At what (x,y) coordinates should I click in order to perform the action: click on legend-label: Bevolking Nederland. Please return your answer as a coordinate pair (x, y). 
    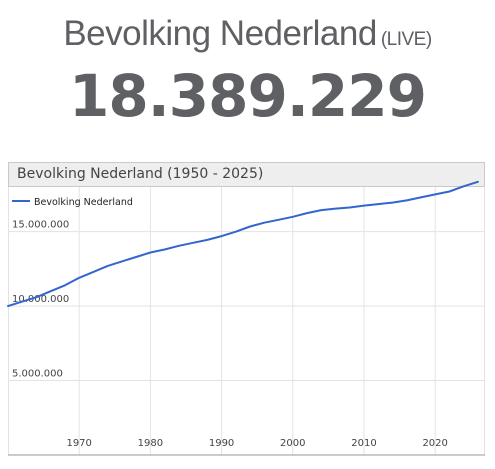
    Looking at the image, I should click on (83, 202).